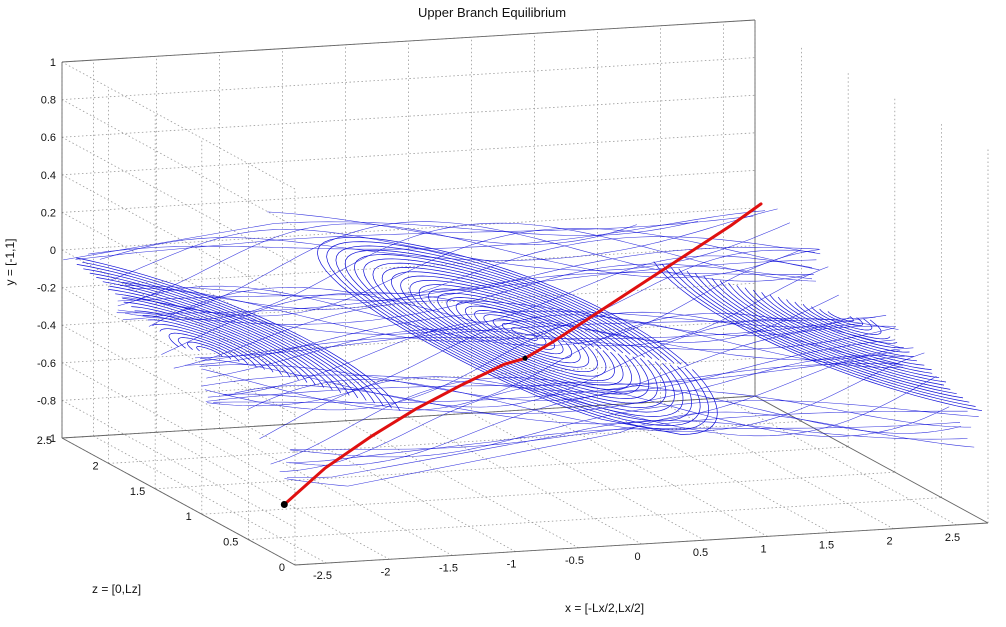  What do you see at coordinates (137, 492) in the screenshot?
I see `z-tick-label: 1.5` at bounding box center [137, 492].